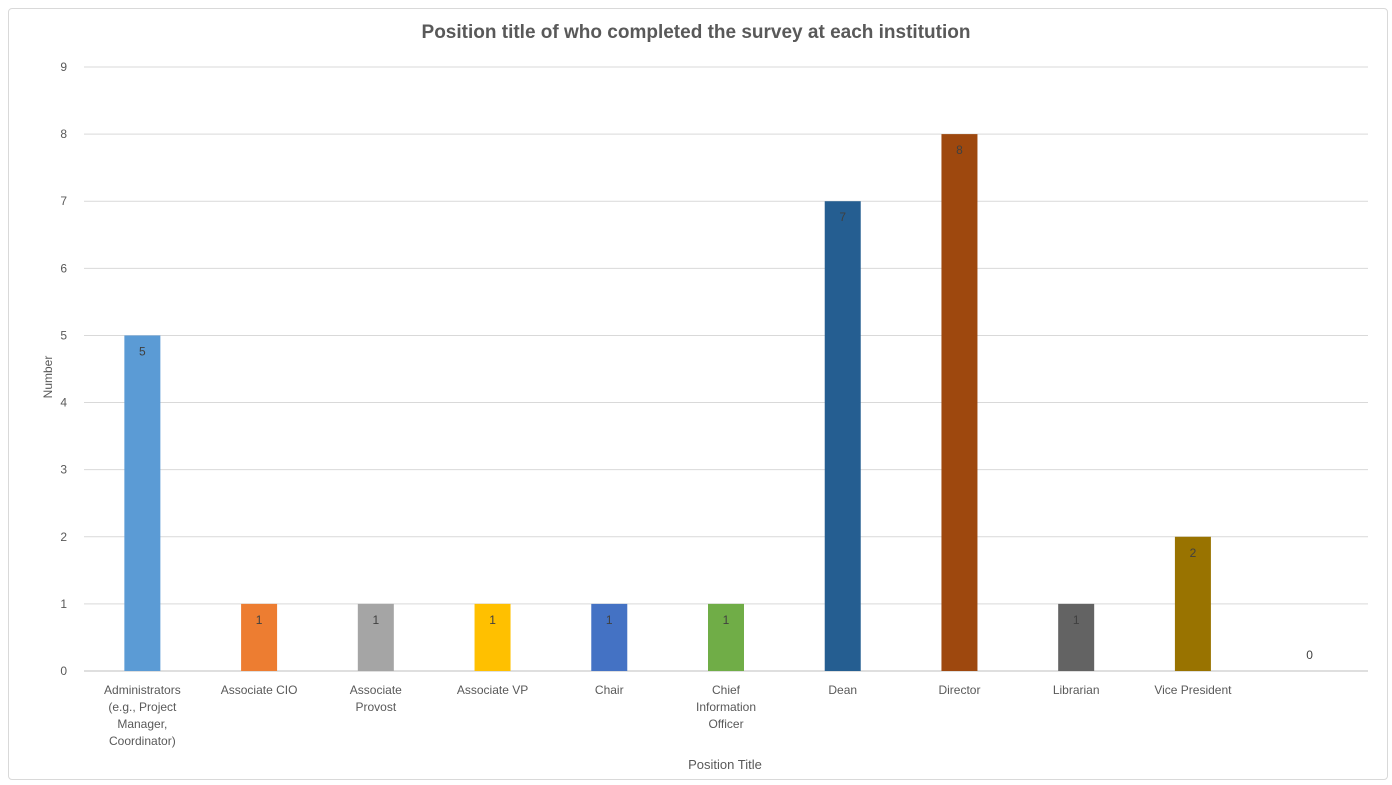  I want to click on y-tick-label: 4, so click(63, 403).